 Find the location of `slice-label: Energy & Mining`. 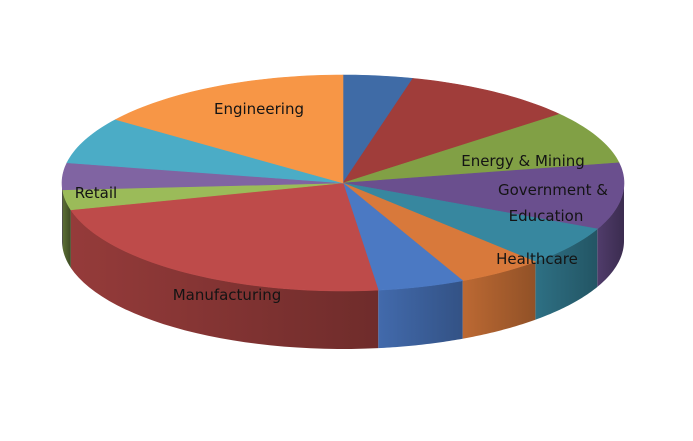

slice-label: Energy & Mining is located at coordinates (523, 161).